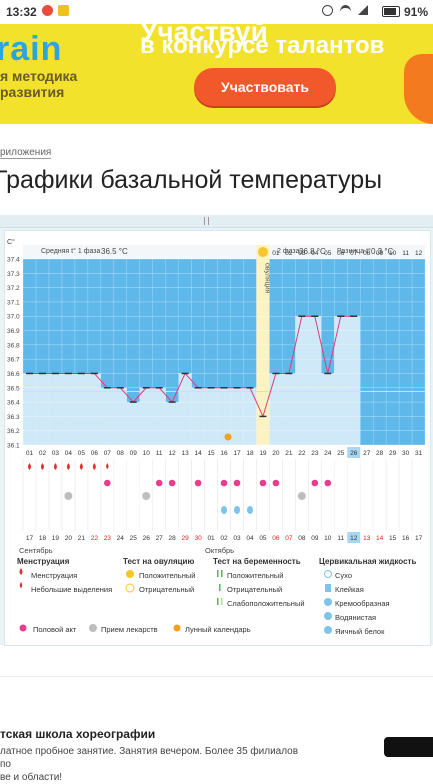 The height and width of the screenshot is (784, 433). Describe the element at coordinates (31, 49) in the screenshot. I see `banner-logo: rain` at that location.